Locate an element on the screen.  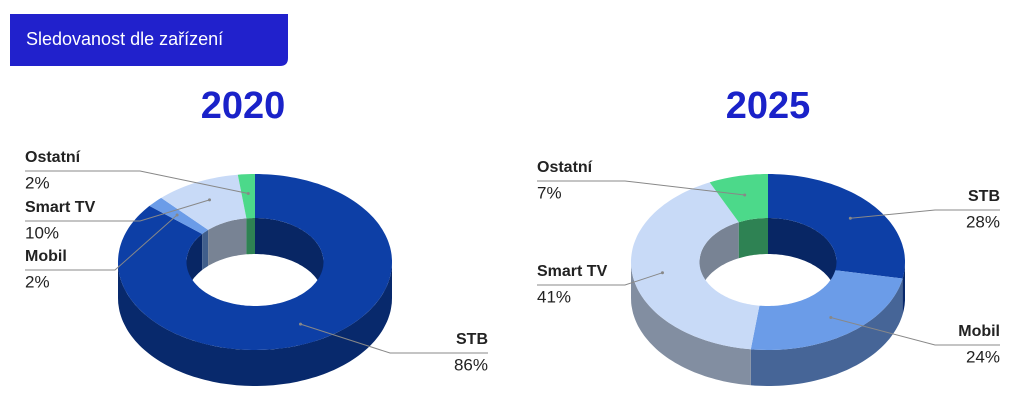
slice-value: 24% is located at coordinates (983, 356).